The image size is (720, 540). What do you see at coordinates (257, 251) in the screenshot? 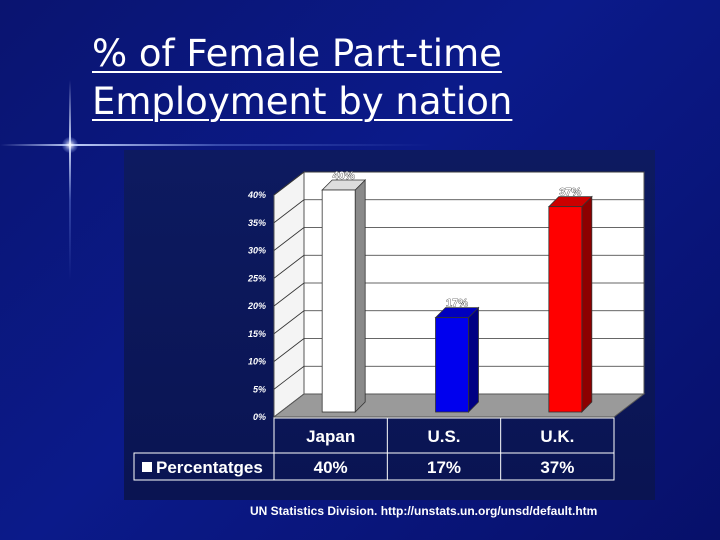
I see `y-tick-label: 30%` at bounding box center [257, 251].